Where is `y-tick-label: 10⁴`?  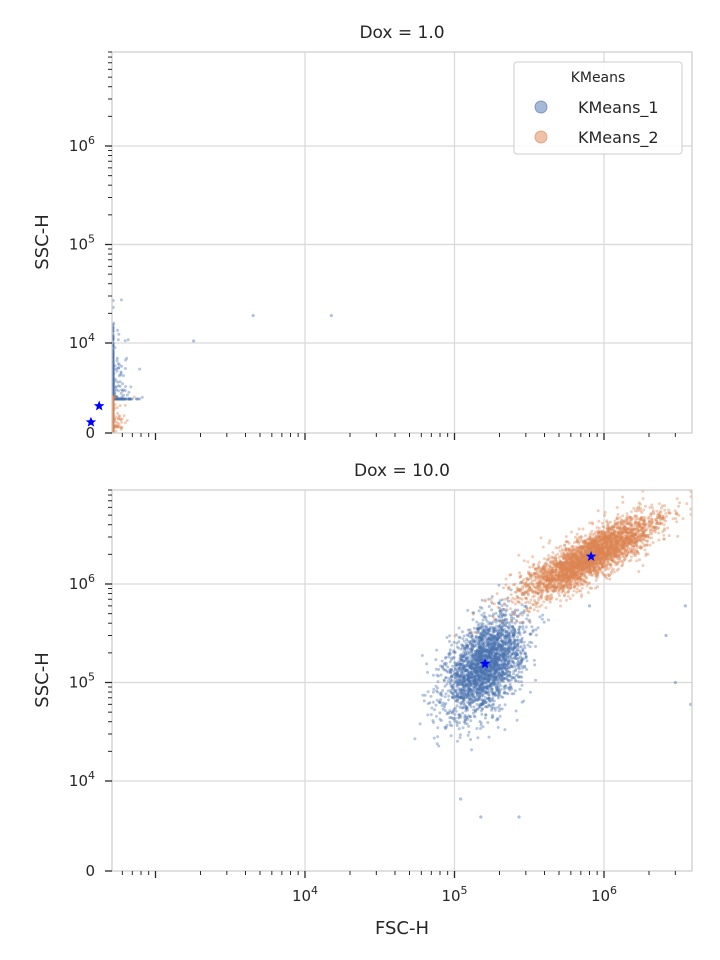
y-tick-label: 10⁴ is located at coordinates (82, 341).